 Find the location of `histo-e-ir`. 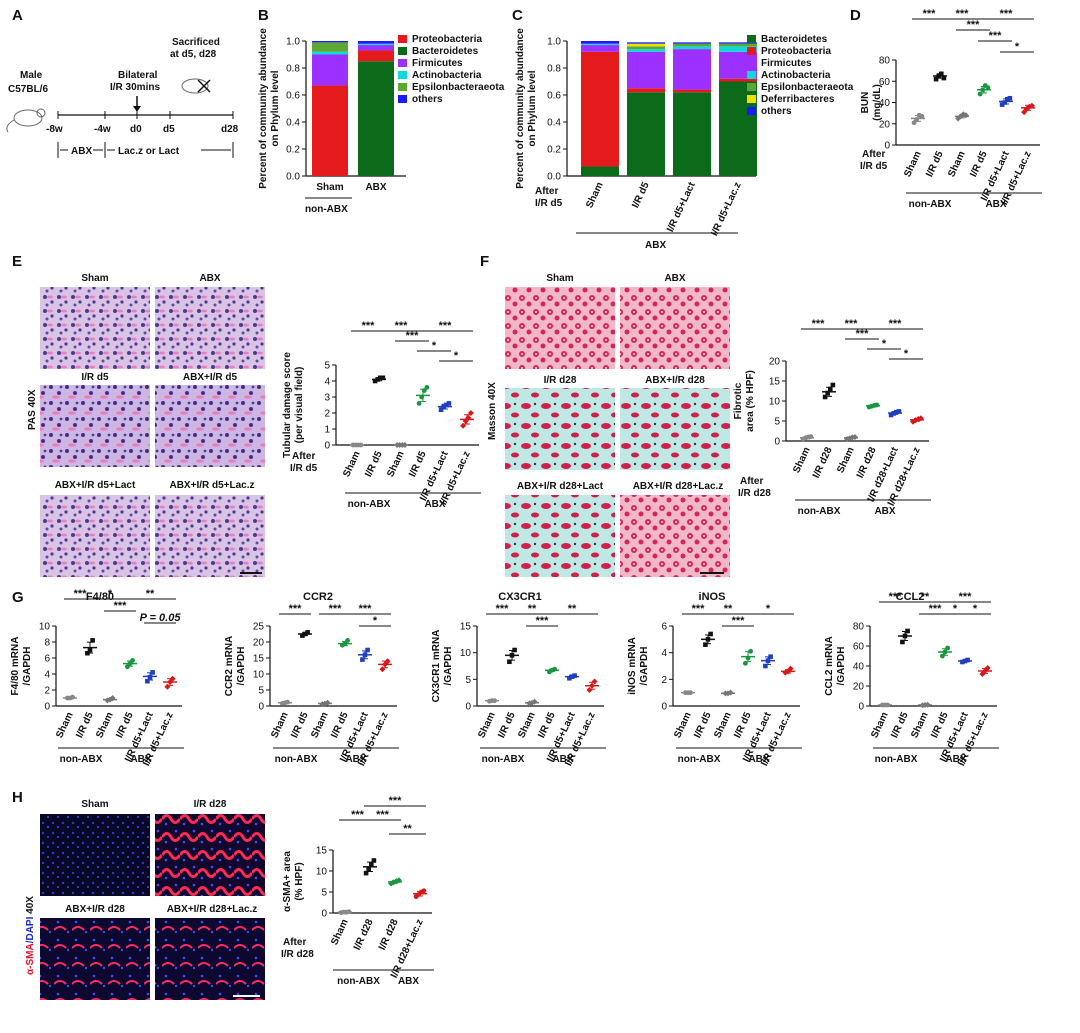

histo-e-ir is located at coordinates (95, 426).